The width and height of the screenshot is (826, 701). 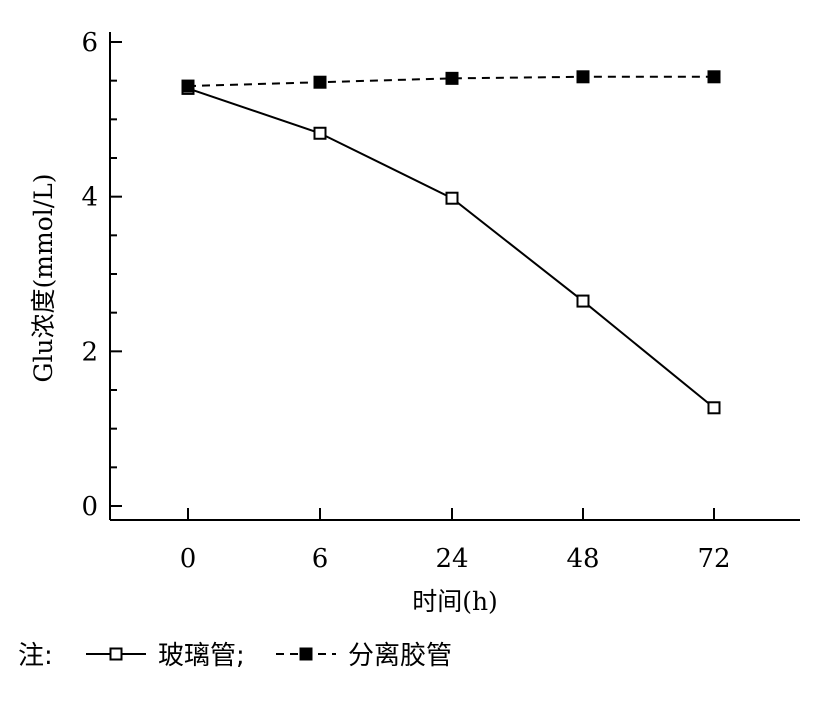 I want to click on legend-prefix: 注:, so click(x=35, y=656).